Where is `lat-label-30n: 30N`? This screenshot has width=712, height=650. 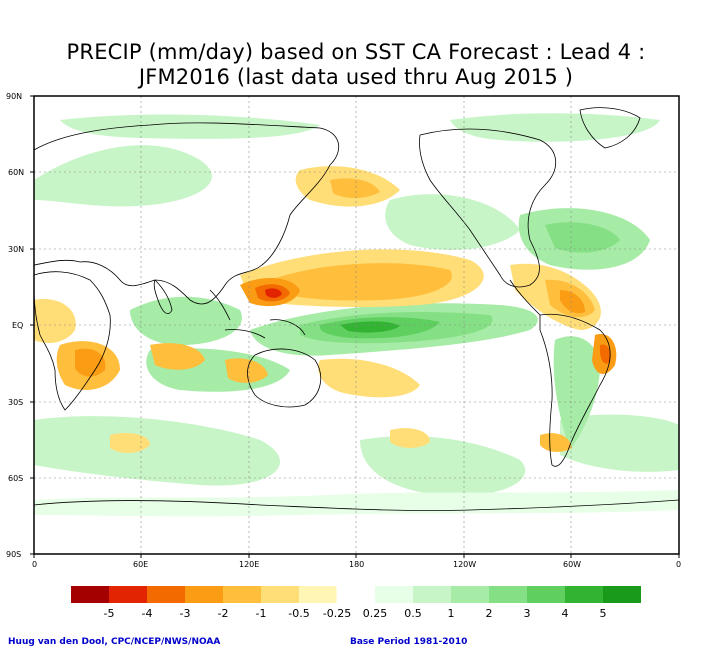
lat-label-30n: 30N is located at coordinates (16, 249).